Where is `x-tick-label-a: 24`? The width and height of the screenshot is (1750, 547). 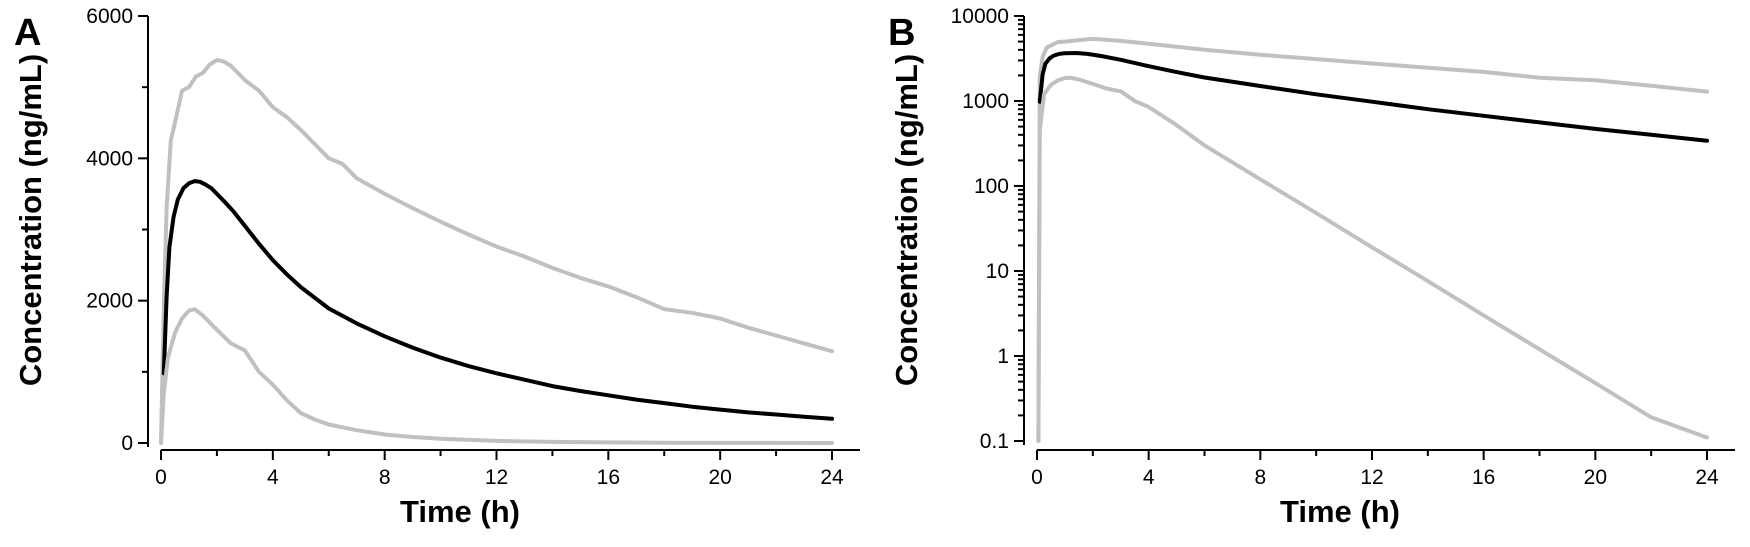
x-tick-label-a: 24 is located at coordinates (832, 477).